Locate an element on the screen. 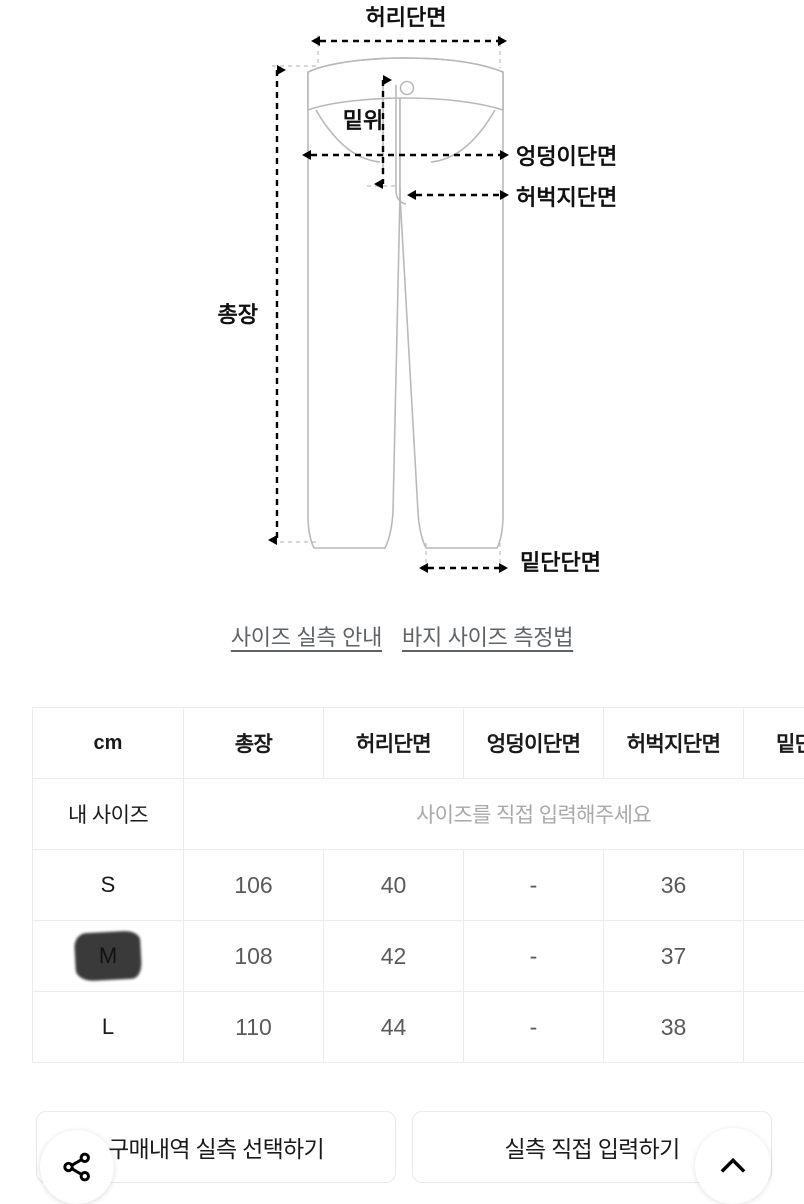  share-icon is located at coordinates (77, 1167).